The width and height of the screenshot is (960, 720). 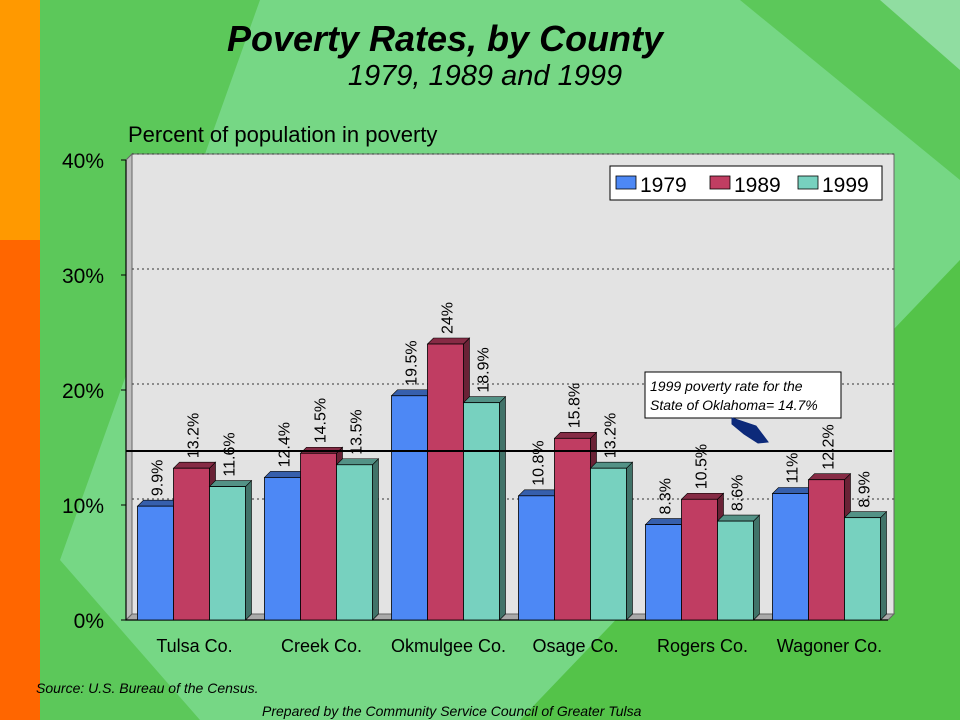 What do you see at coordinates (702, 646) in the screenshot?
I see `x-tick-label: Rogers Co.` at bounding box center [702, 646].